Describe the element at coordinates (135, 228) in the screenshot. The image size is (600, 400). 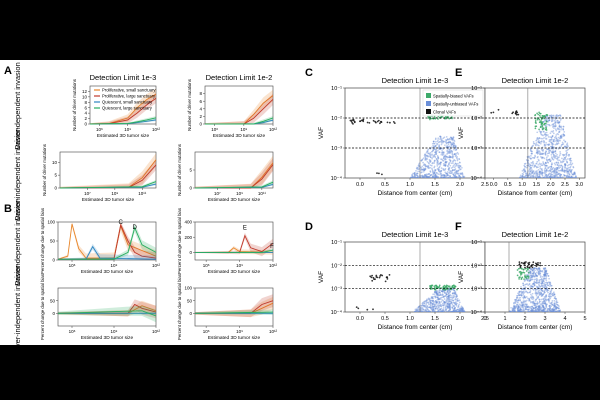
I see `annotation-label: D` at that location.